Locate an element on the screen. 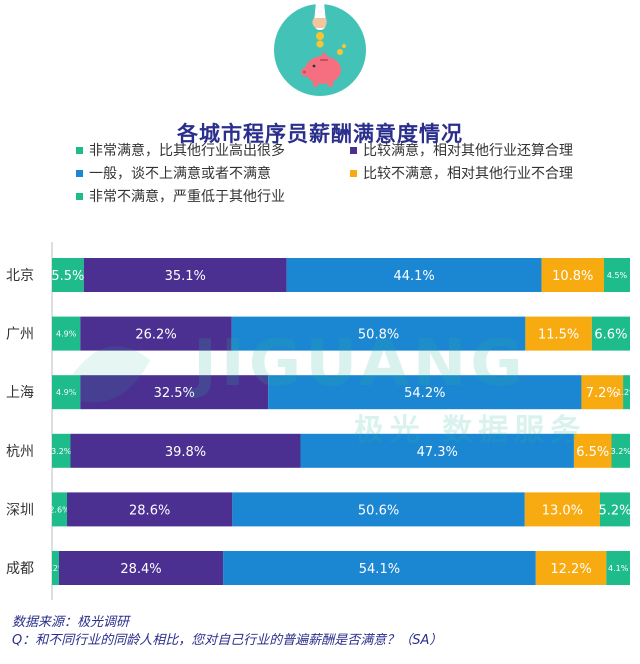 The height and width of the screenshot is (664, 640). data-label: 6.6% is located at coordinates (610, 335).